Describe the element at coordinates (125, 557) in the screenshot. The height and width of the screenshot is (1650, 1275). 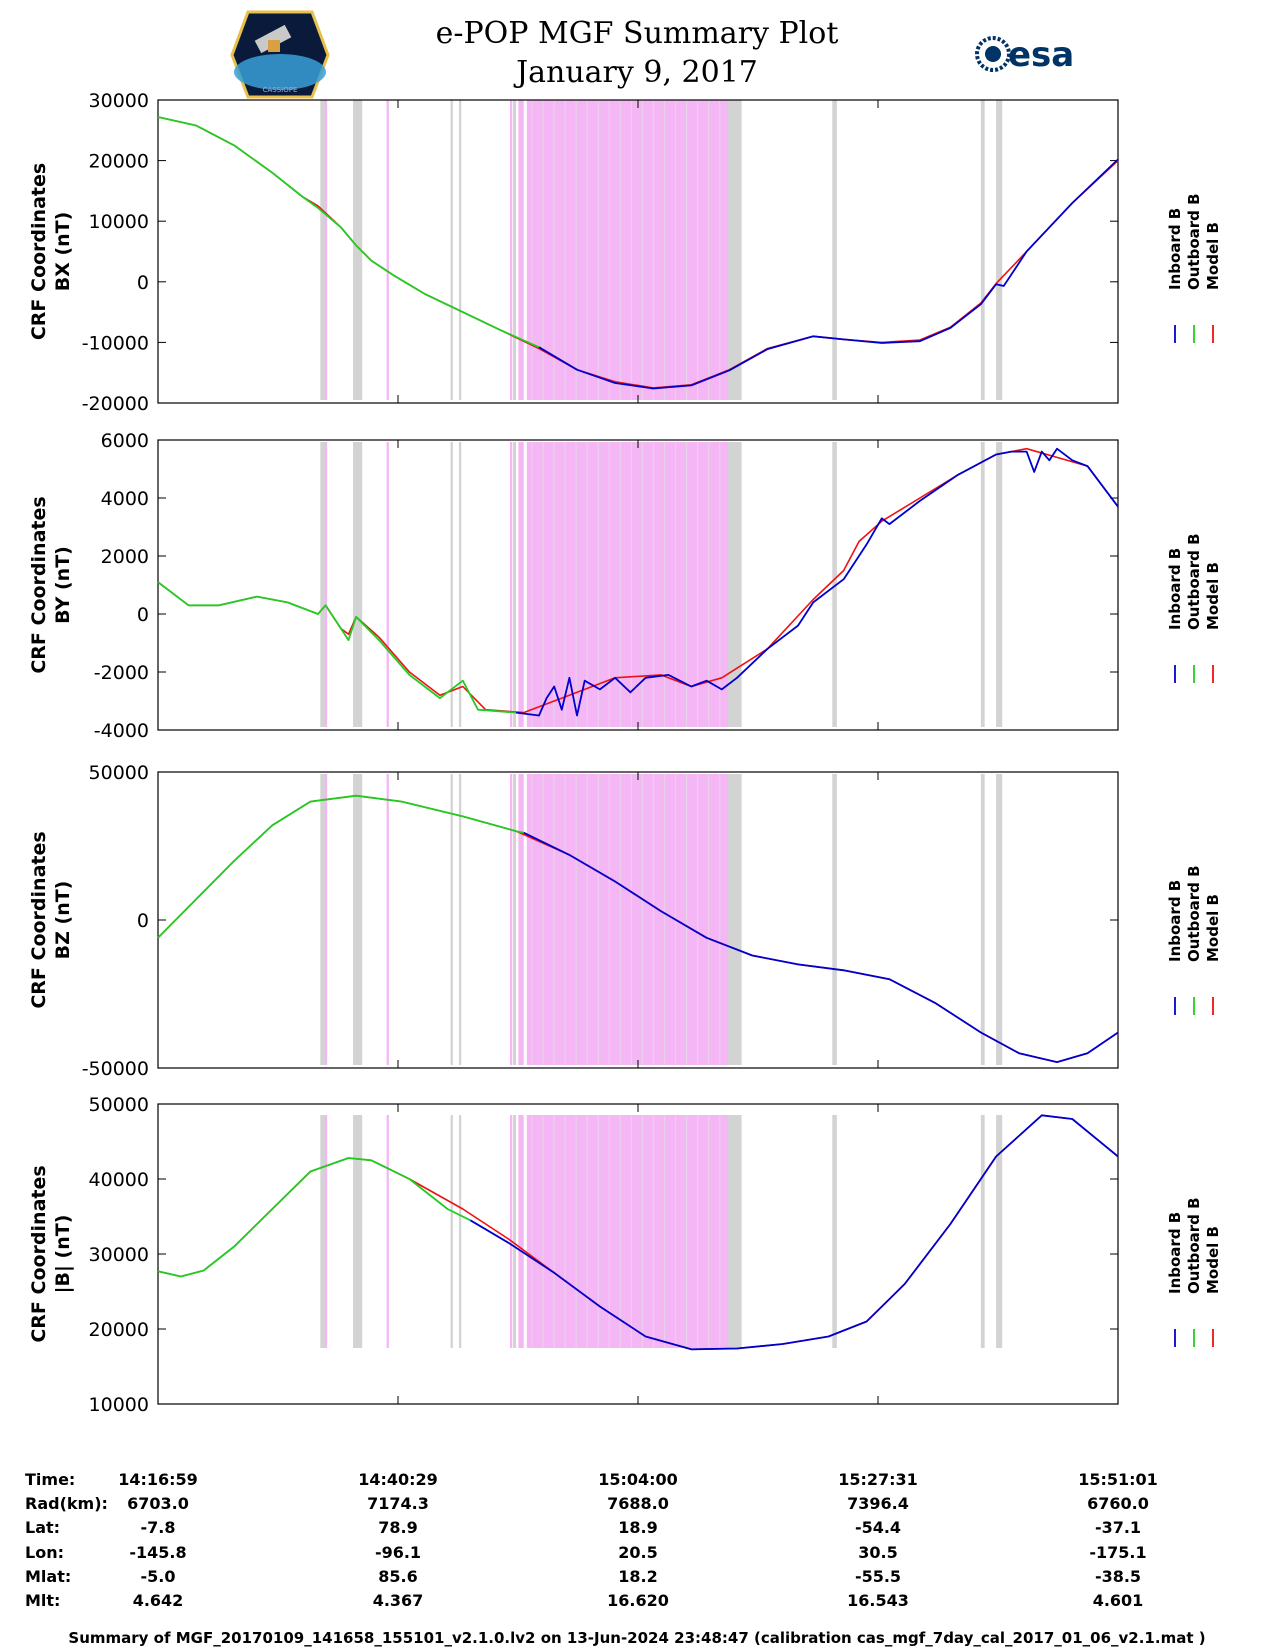
I see `y-tick-label: 2000` at that location.